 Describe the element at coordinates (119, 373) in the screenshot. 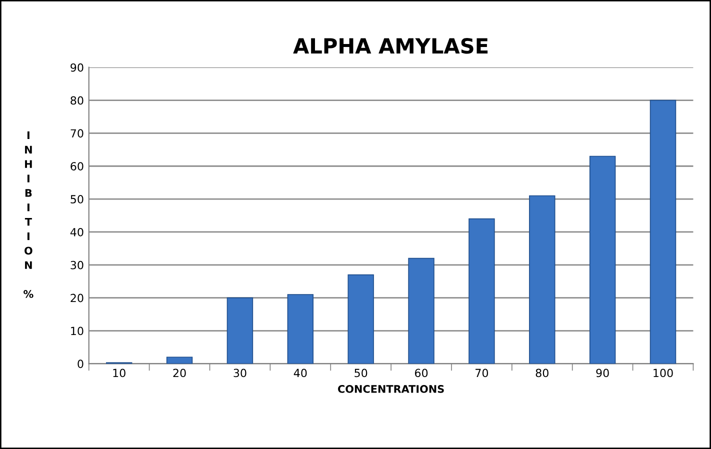

I see `x-tick-label: 10` at that location.